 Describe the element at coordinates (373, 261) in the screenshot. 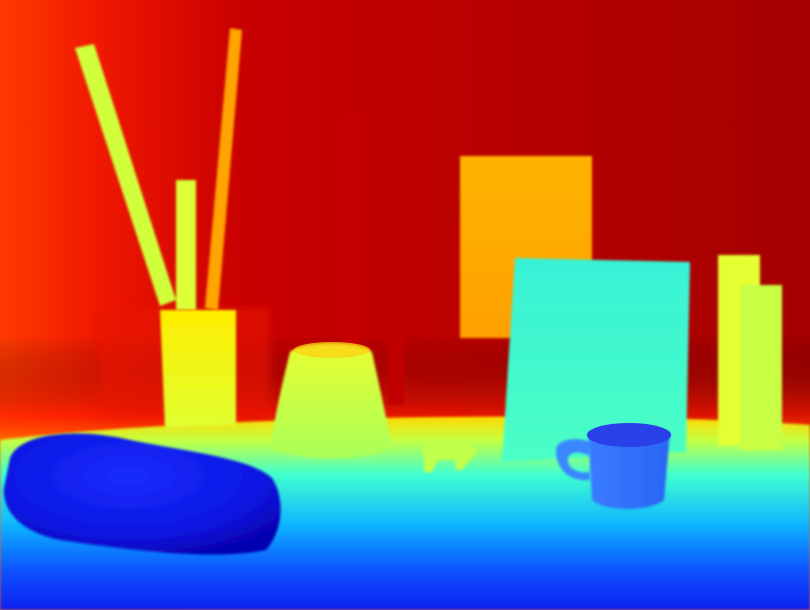

I see `background-poles` at that location.